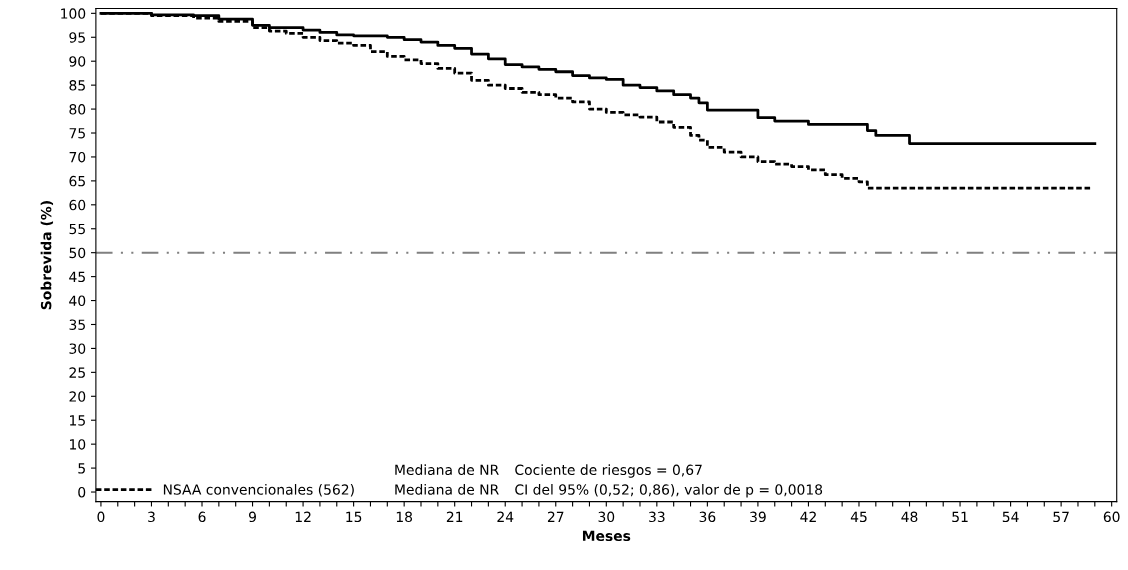 The width and height of the screenshot is (1128, 570). Describe the element at coordinates (303, 516) in the screenshot. I see `x-tick-label: 12` at that location.